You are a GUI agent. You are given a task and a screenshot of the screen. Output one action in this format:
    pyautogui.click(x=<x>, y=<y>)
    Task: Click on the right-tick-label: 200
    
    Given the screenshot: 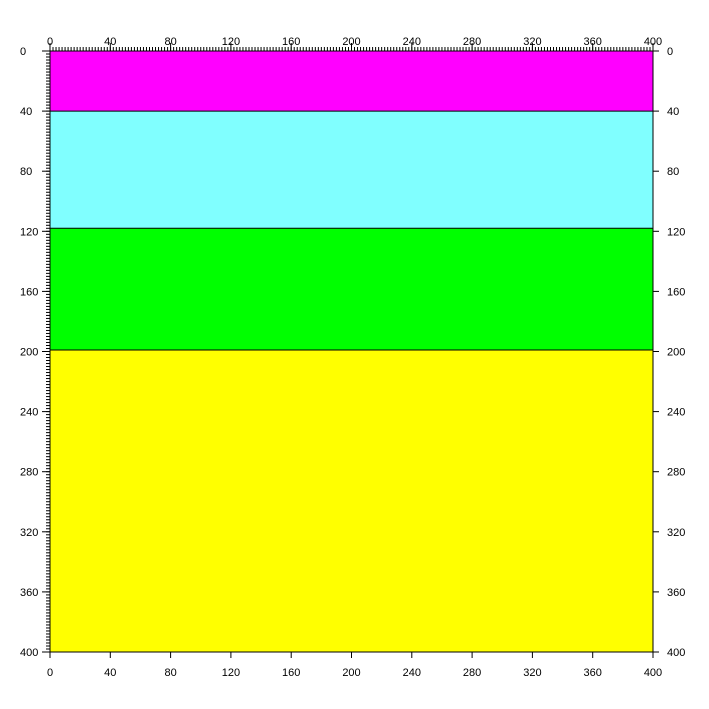 What is the action you would take?
    pyautogui.click(x=676, y=353)
    